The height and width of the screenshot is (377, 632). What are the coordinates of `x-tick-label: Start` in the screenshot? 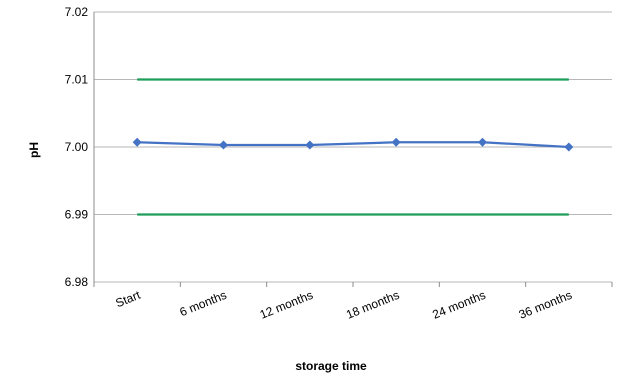 It's located at (128, 299).